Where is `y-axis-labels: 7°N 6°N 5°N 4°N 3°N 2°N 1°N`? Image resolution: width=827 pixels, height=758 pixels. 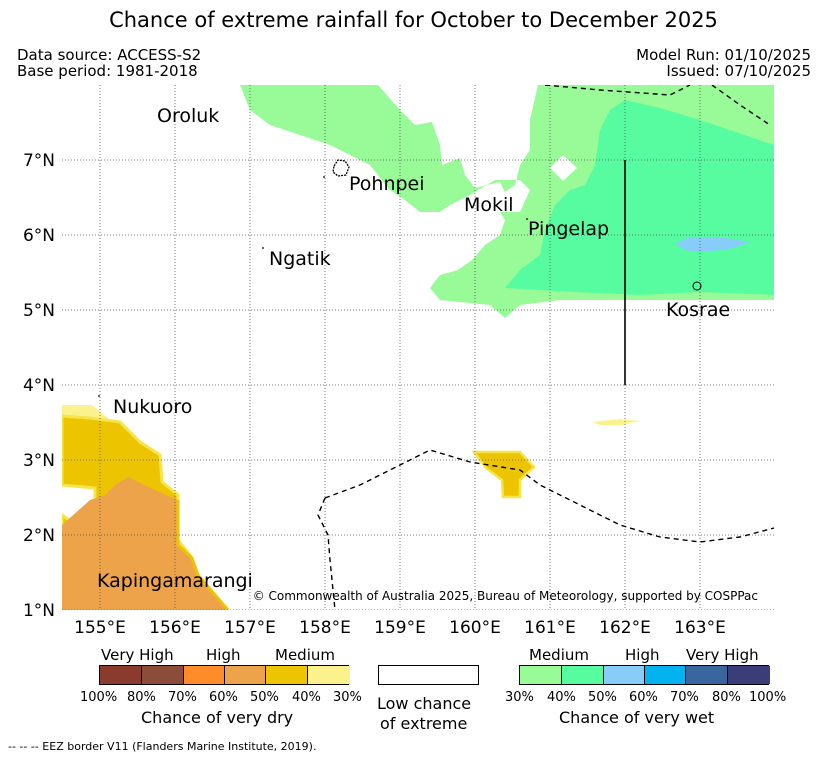
y-axis-labels: 7°N 6°N 5°N 4°N 3°N 2°N 1°N is located at coordinates (39, 386).